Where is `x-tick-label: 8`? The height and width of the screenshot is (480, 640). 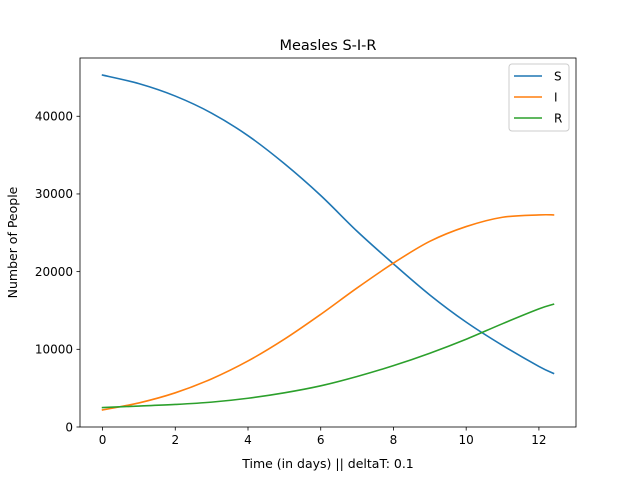 x-tick-label: 8 is located at coordinates (394, 440).